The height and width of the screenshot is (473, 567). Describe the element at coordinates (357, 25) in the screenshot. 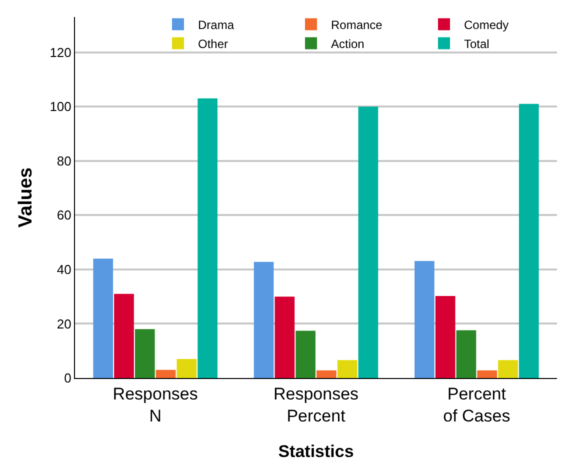

I see `legend-label: Romance` at that location.